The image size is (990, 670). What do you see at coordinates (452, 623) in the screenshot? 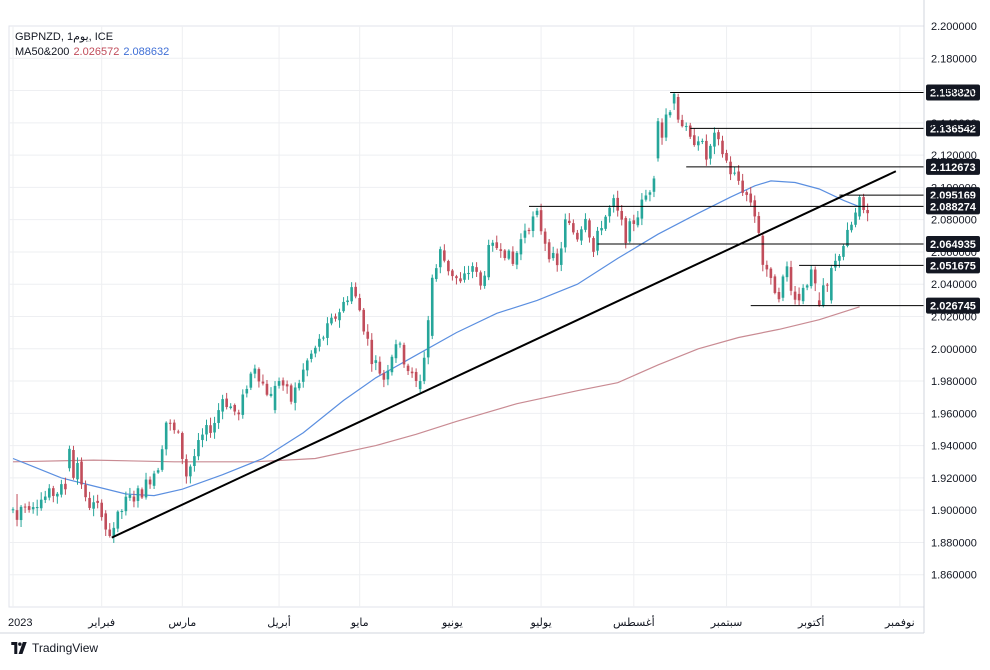
I see `x-tick-label: يونيو` at bounding box center [452, 623].